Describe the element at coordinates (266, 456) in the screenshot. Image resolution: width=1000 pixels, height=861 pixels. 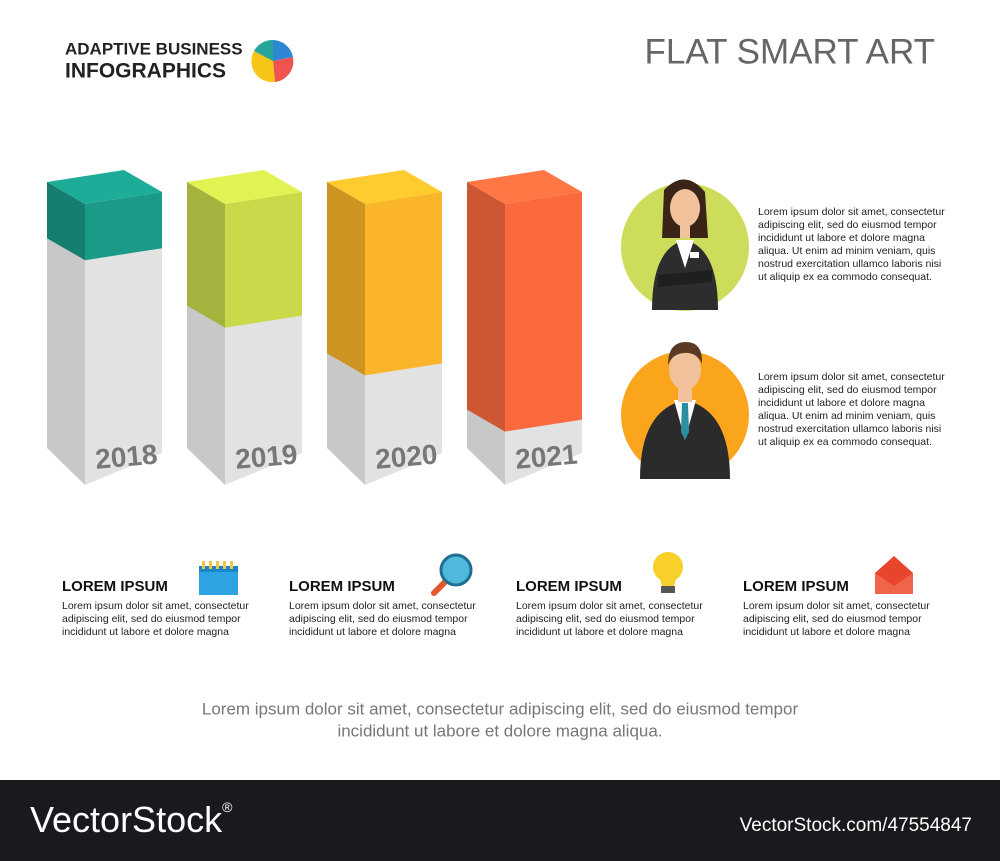
I see `bar-label: 2019` at that location.